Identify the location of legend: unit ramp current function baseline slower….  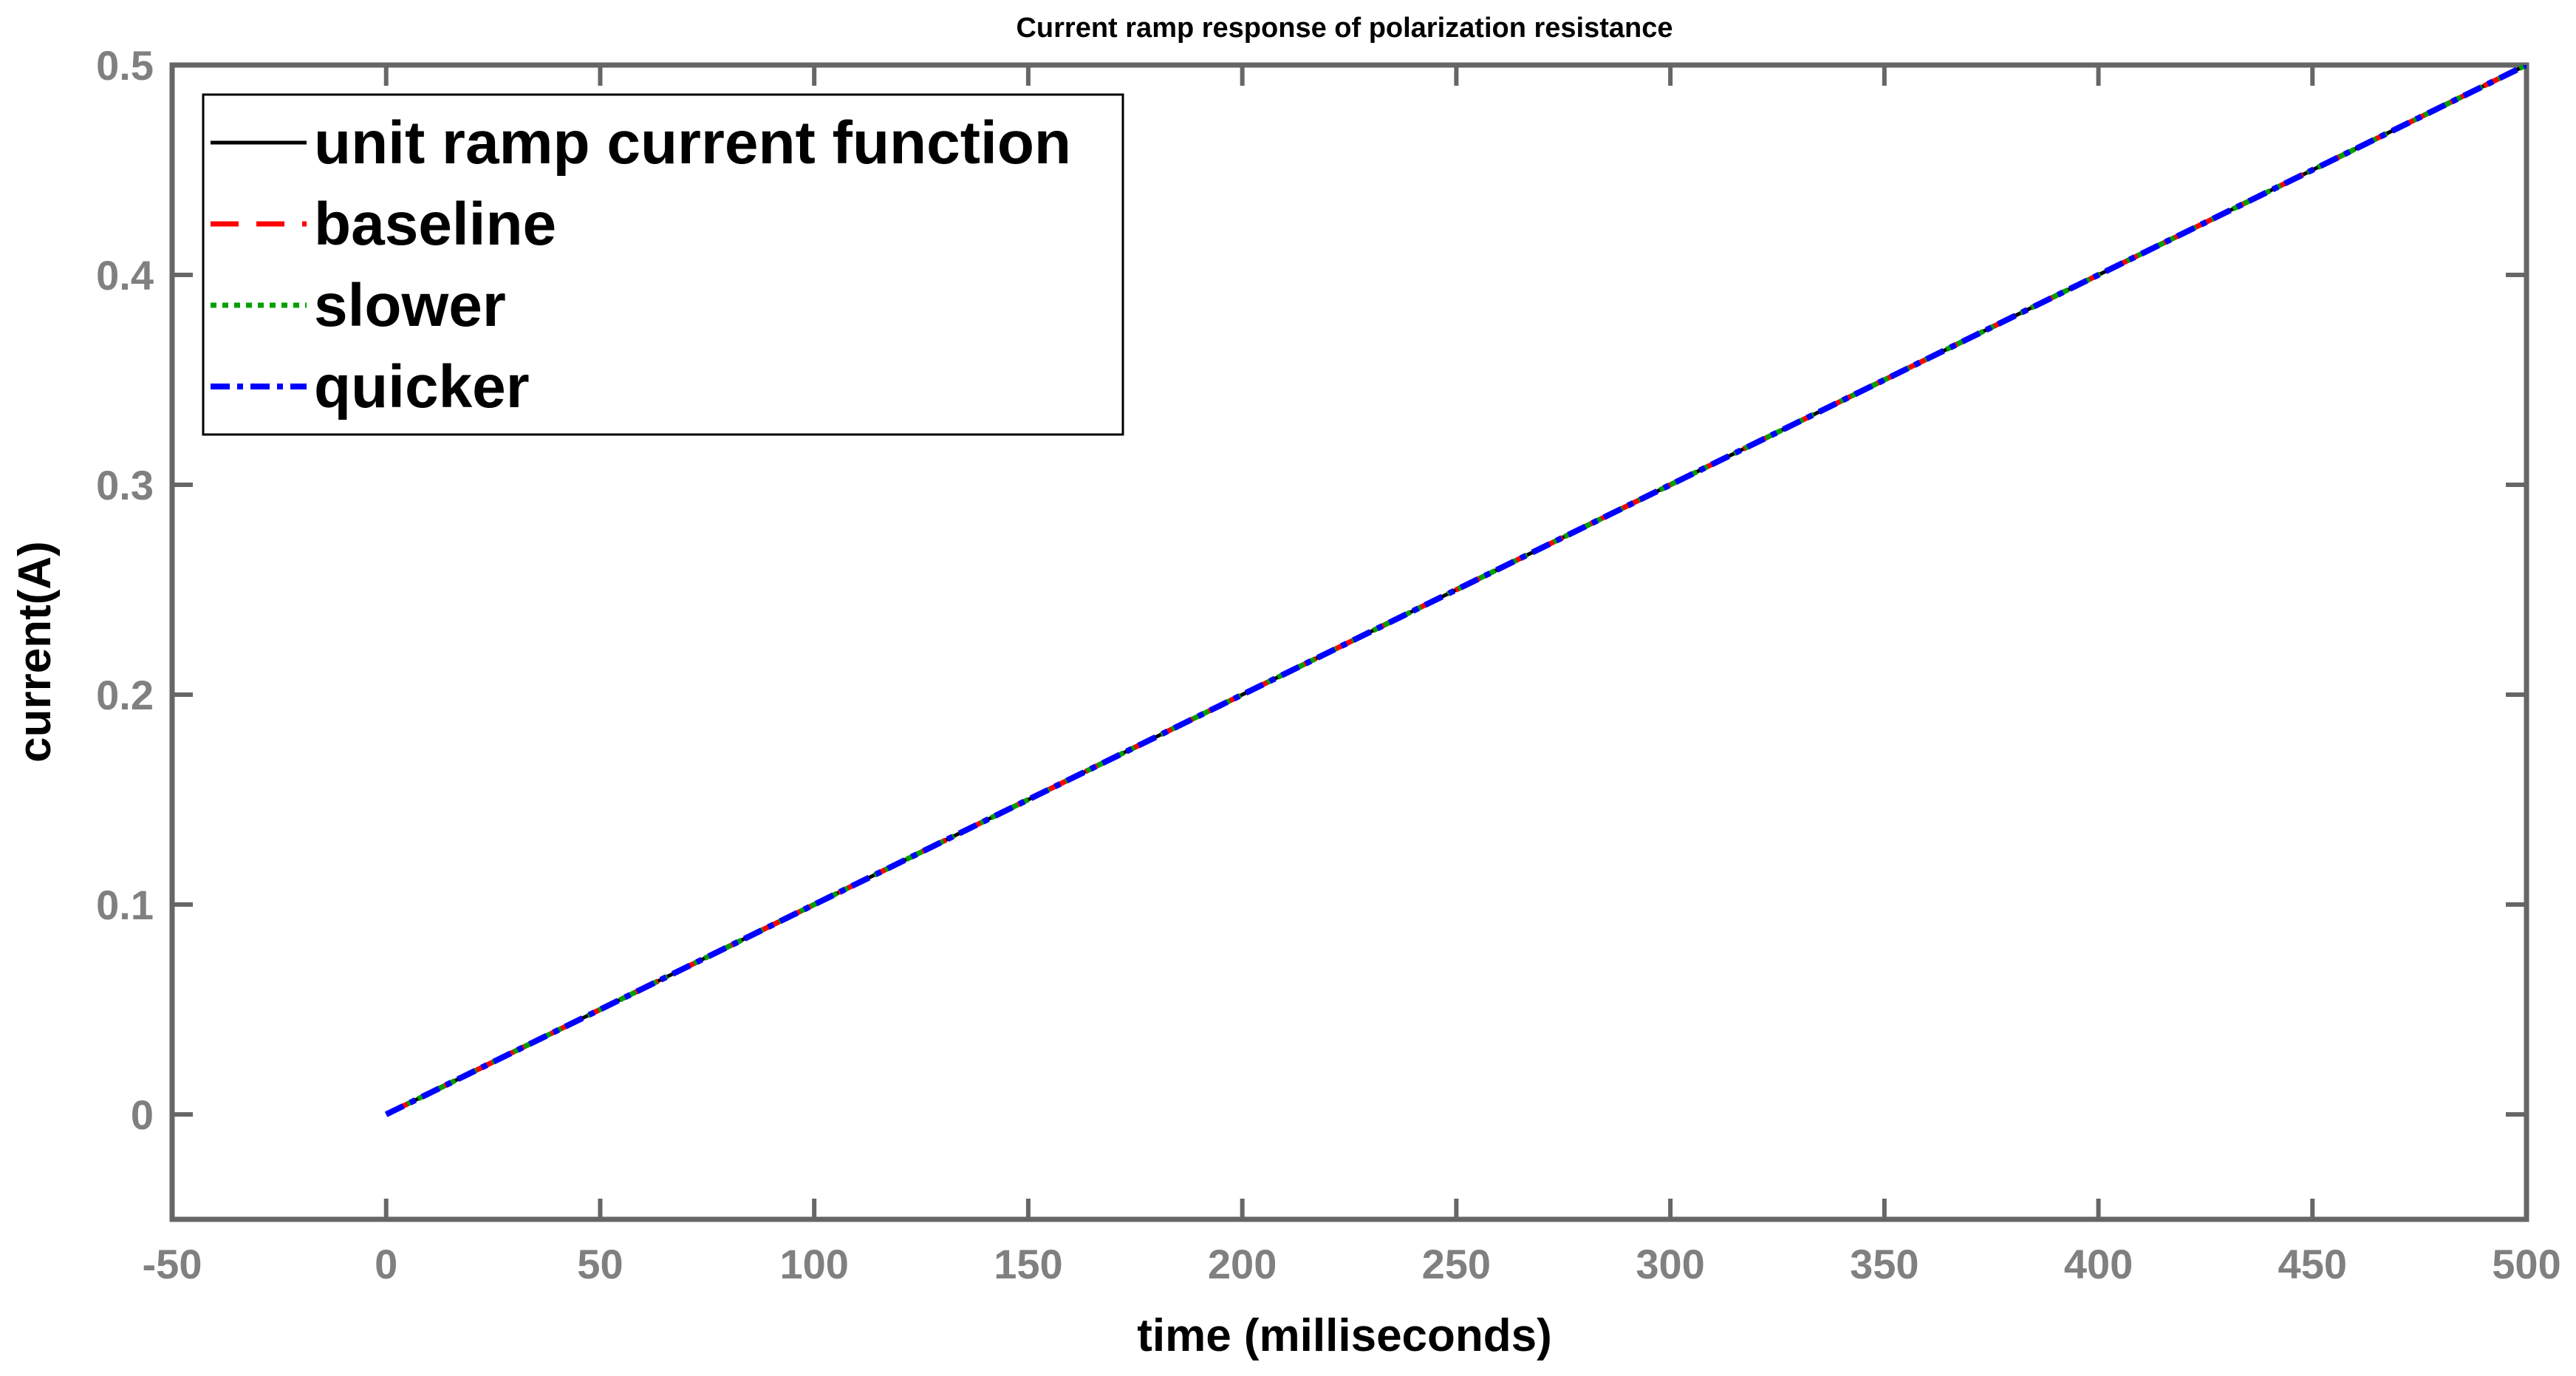
(663, 264).